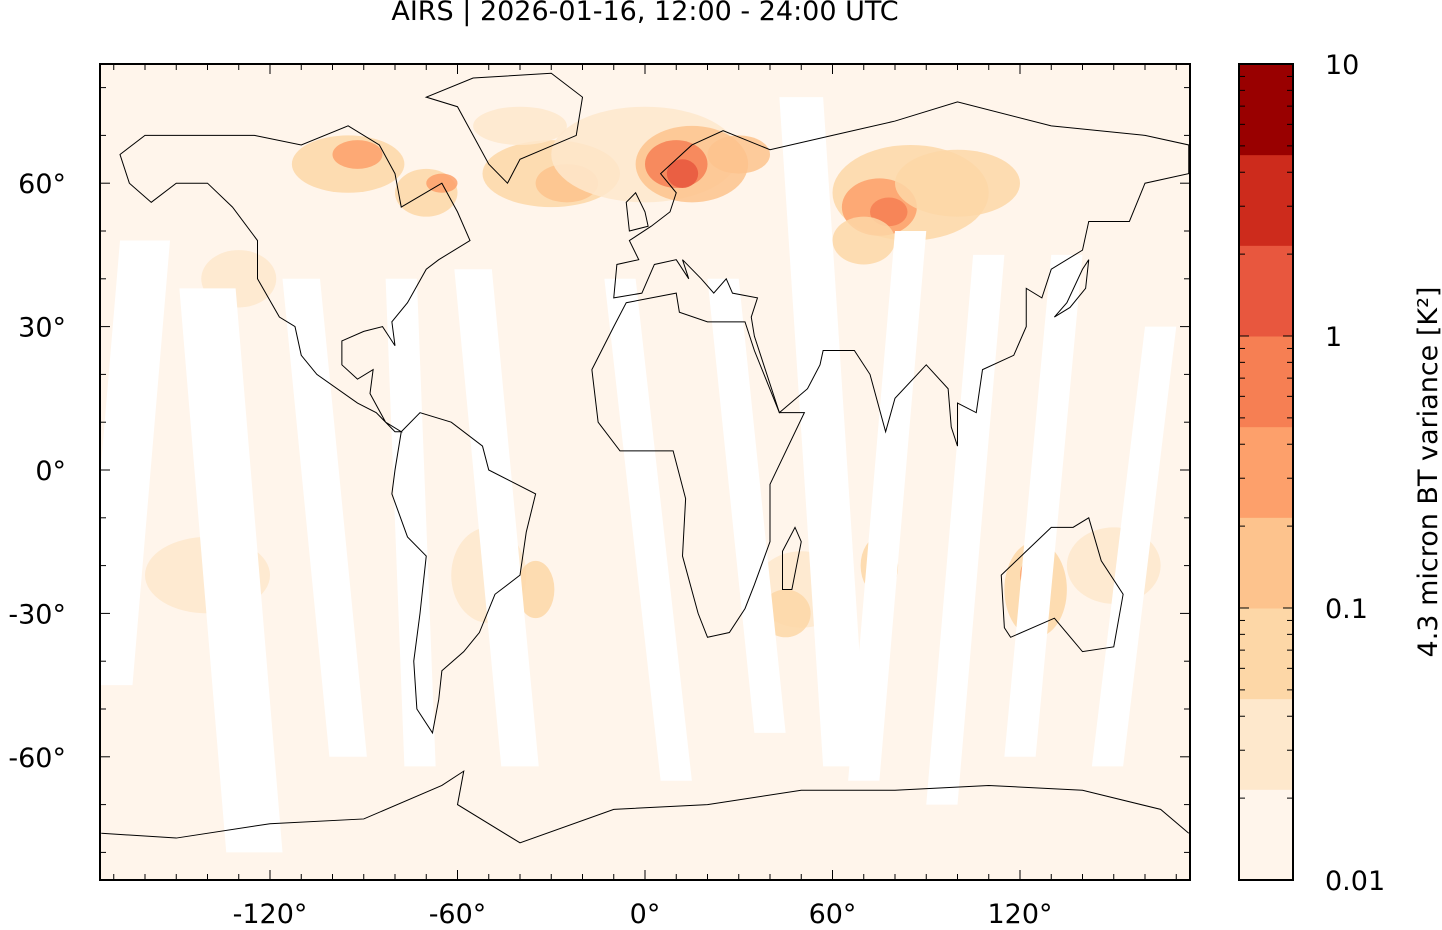 This screenshot has width=1442, height=930. What do you see at coordinates (37, 614) in the screenshot?
I see `lat-tick-label: -30°` at bounding box center [37, 614].